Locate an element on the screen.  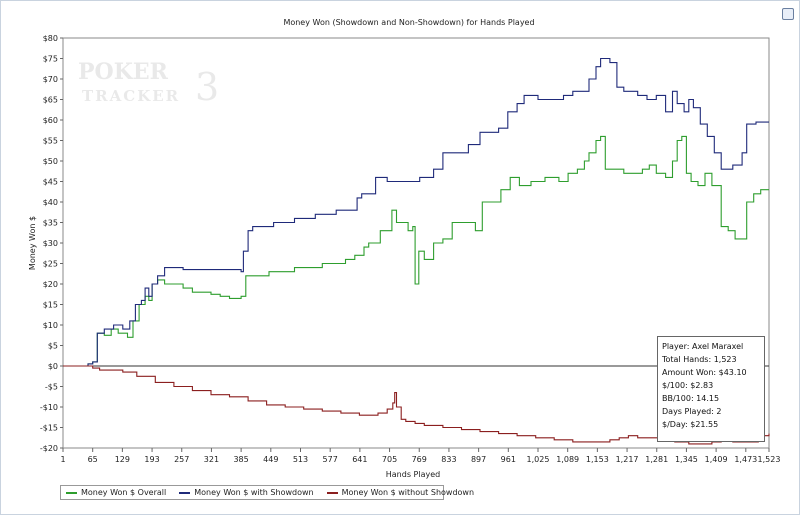
x-tick-label: 1,153 is located at coordinates (597, 459).